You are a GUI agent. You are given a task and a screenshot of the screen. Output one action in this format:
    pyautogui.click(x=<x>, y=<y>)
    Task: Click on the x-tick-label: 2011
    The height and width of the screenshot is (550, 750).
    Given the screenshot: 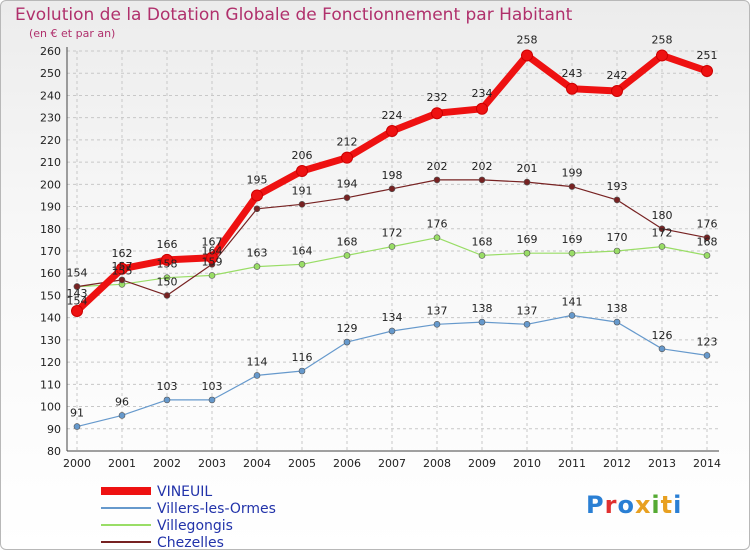 What is the action you would take?
    pyautogui.click(x=572, y=463)
    